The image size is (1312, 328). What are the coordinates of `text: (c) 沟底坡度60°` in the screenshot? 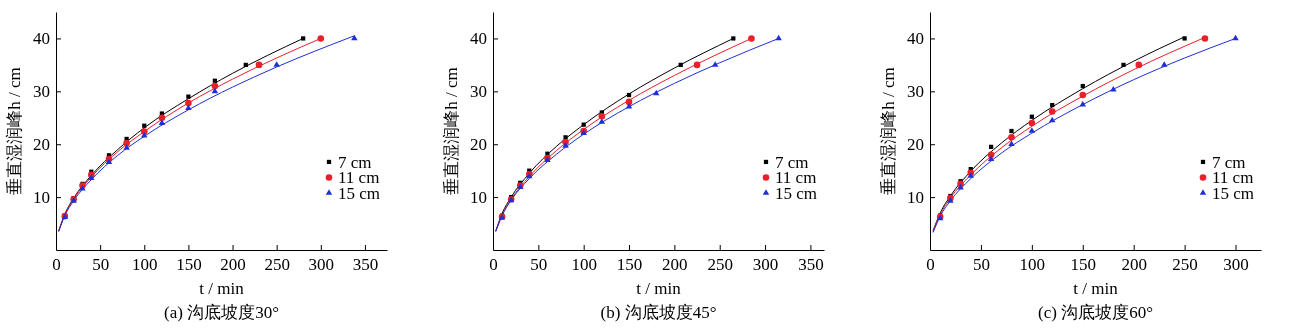 It's located at (1095, 312).